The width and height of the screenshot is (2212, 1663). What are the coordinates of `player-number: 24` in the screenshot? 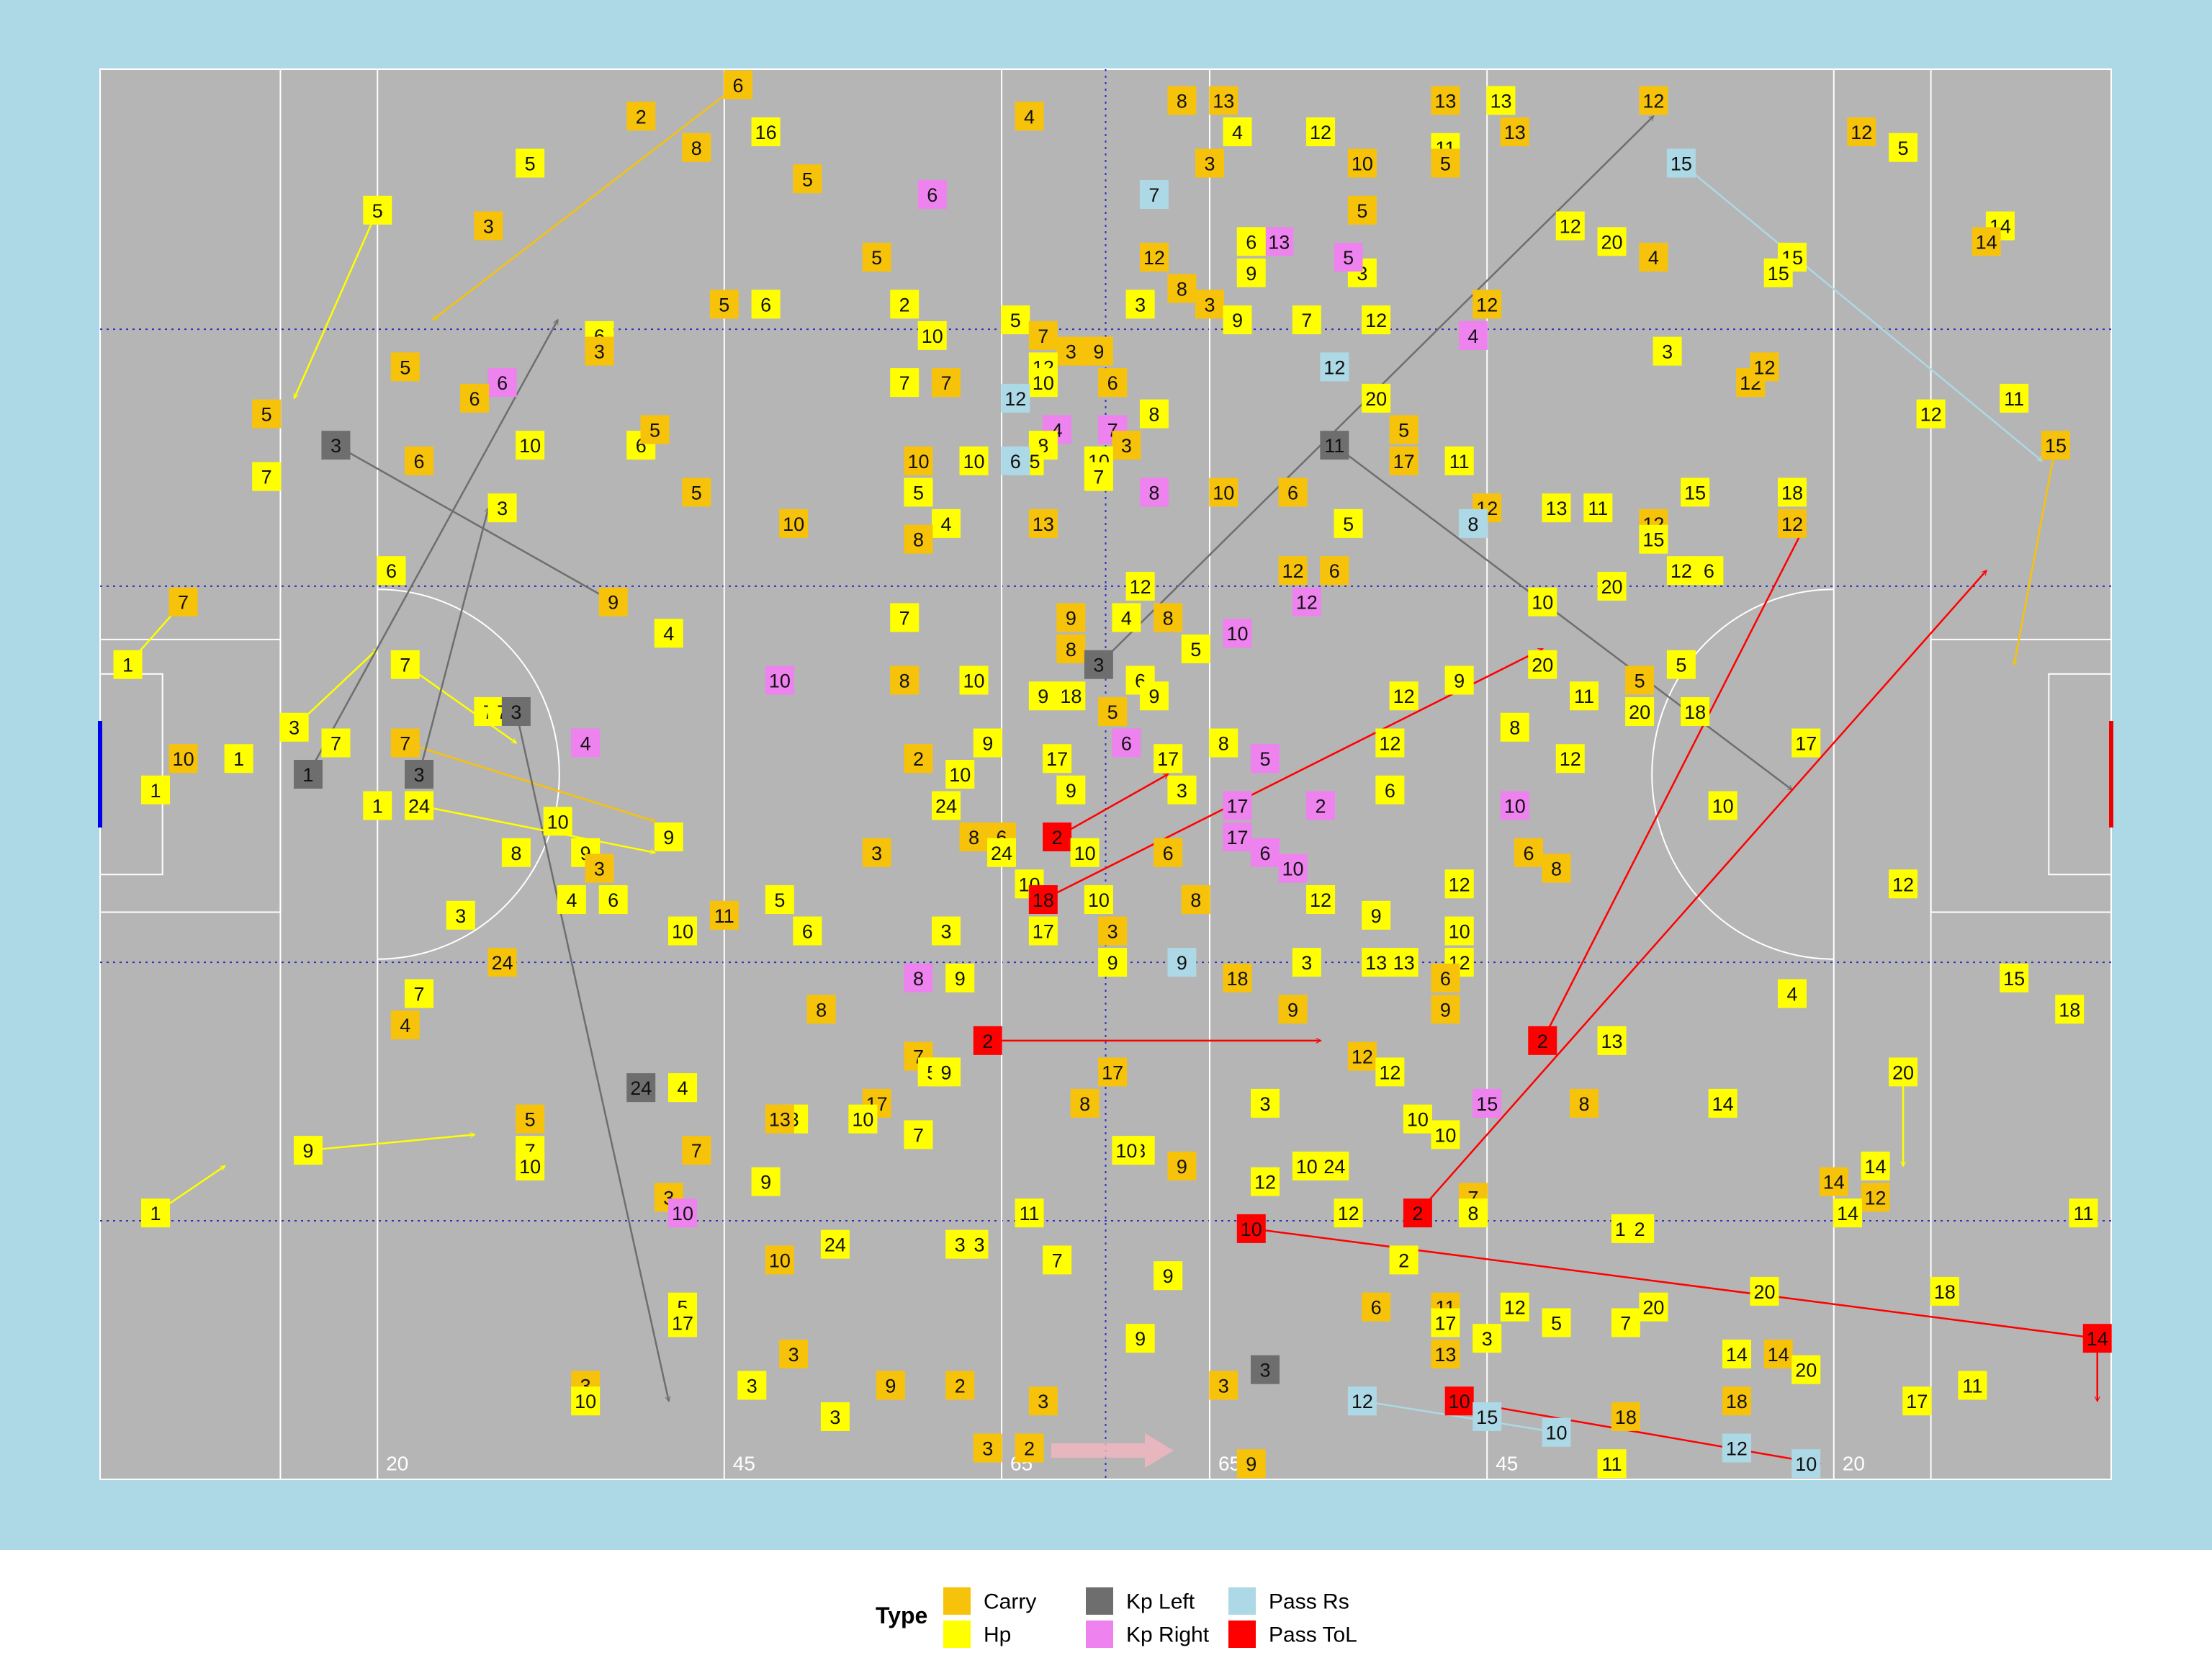 It's located at (503, 963).